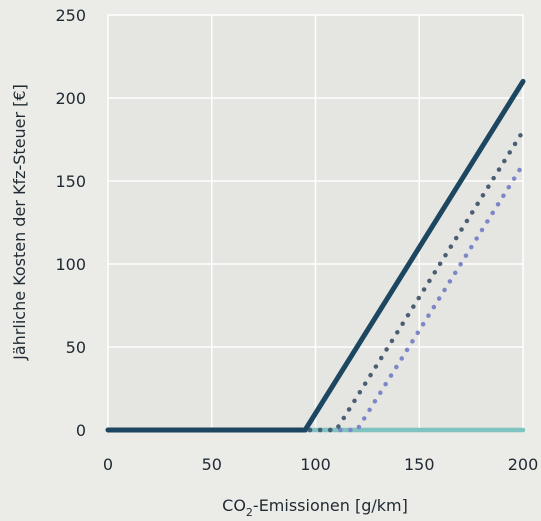 The height and width of the screenshot is (521, 541). What do you see at coordinates (70, 264) in the screenshot?
I see `y-tick-100: 100` at bounding box center [70, 264].